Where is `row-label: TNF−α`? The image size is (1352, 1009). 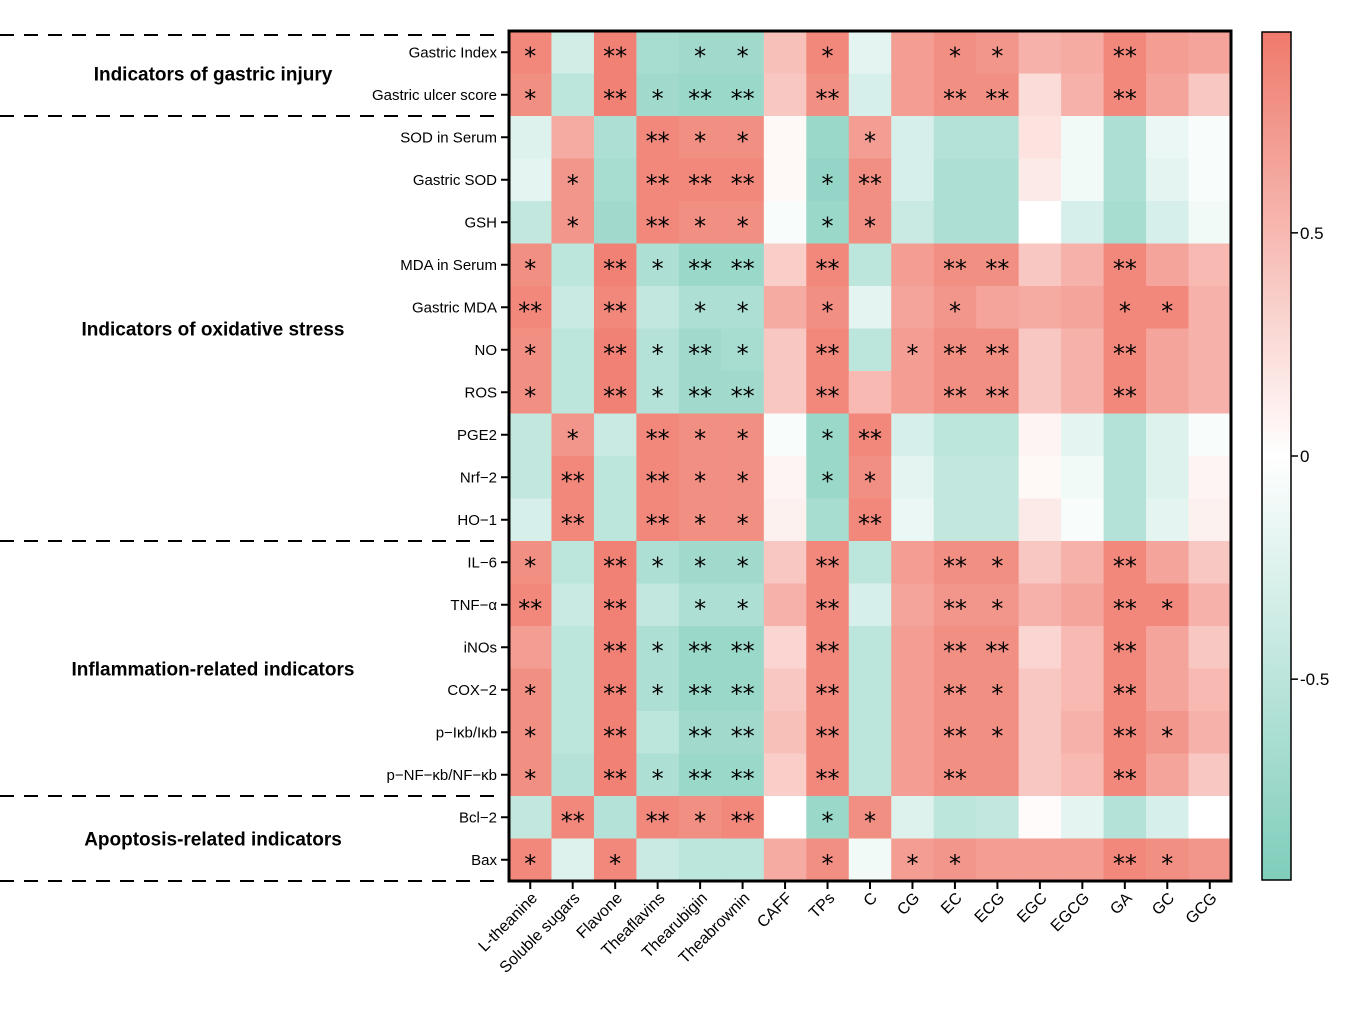
row-label: TNF−α is located at coordinates (473, 605).